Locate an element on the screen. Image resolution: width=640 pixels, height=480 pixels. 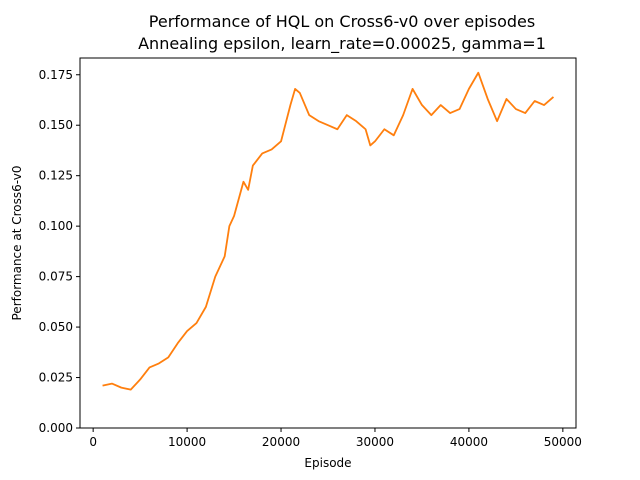
x-tick-label: 40000 is located at coordinates (469, 442).